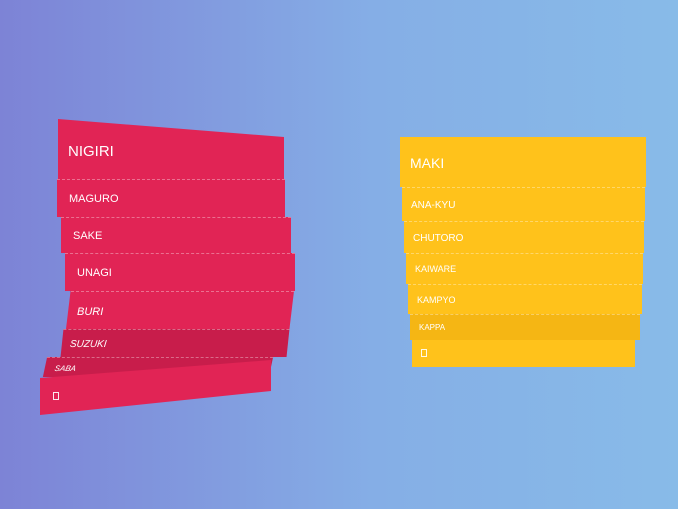 This screenshot has height=509, width=678. Describe the element at coordinates (65, 368) in the screenshot. I see `nigiri-item-label: SABA` at that location.